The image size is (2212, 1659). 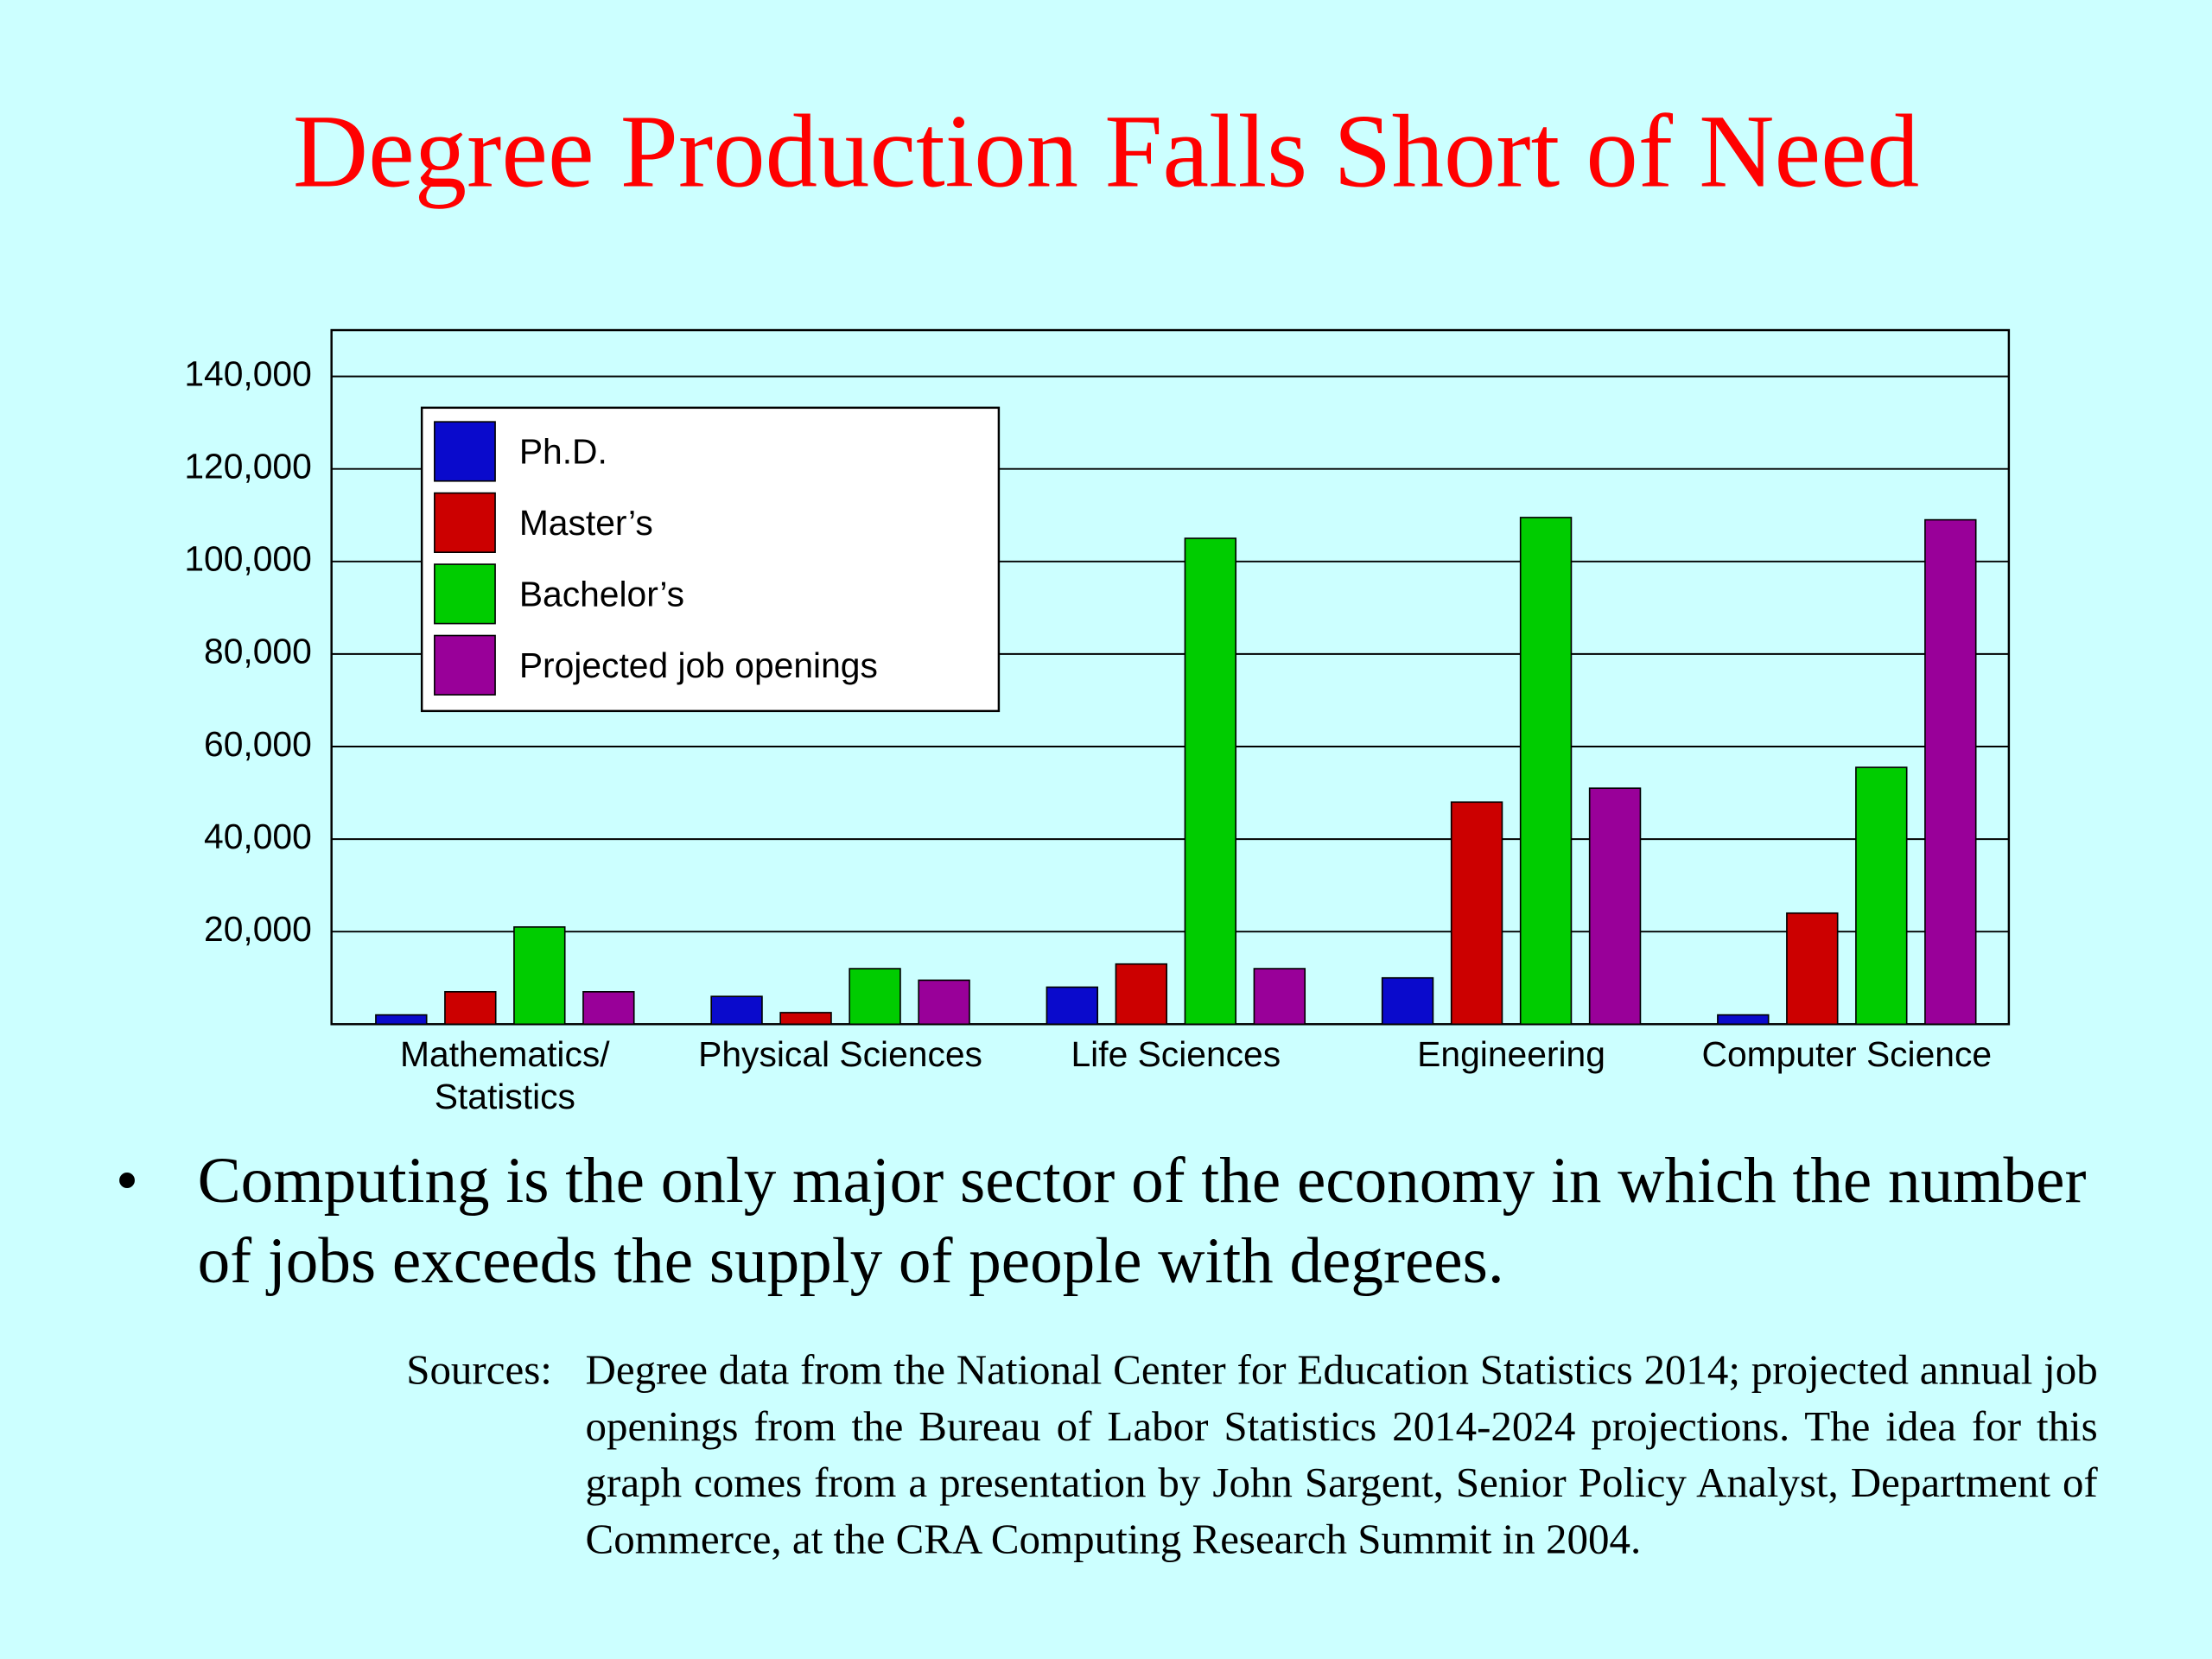 I want to click on x-tick-label-line: Statistics, so click(x=505, y=1096).